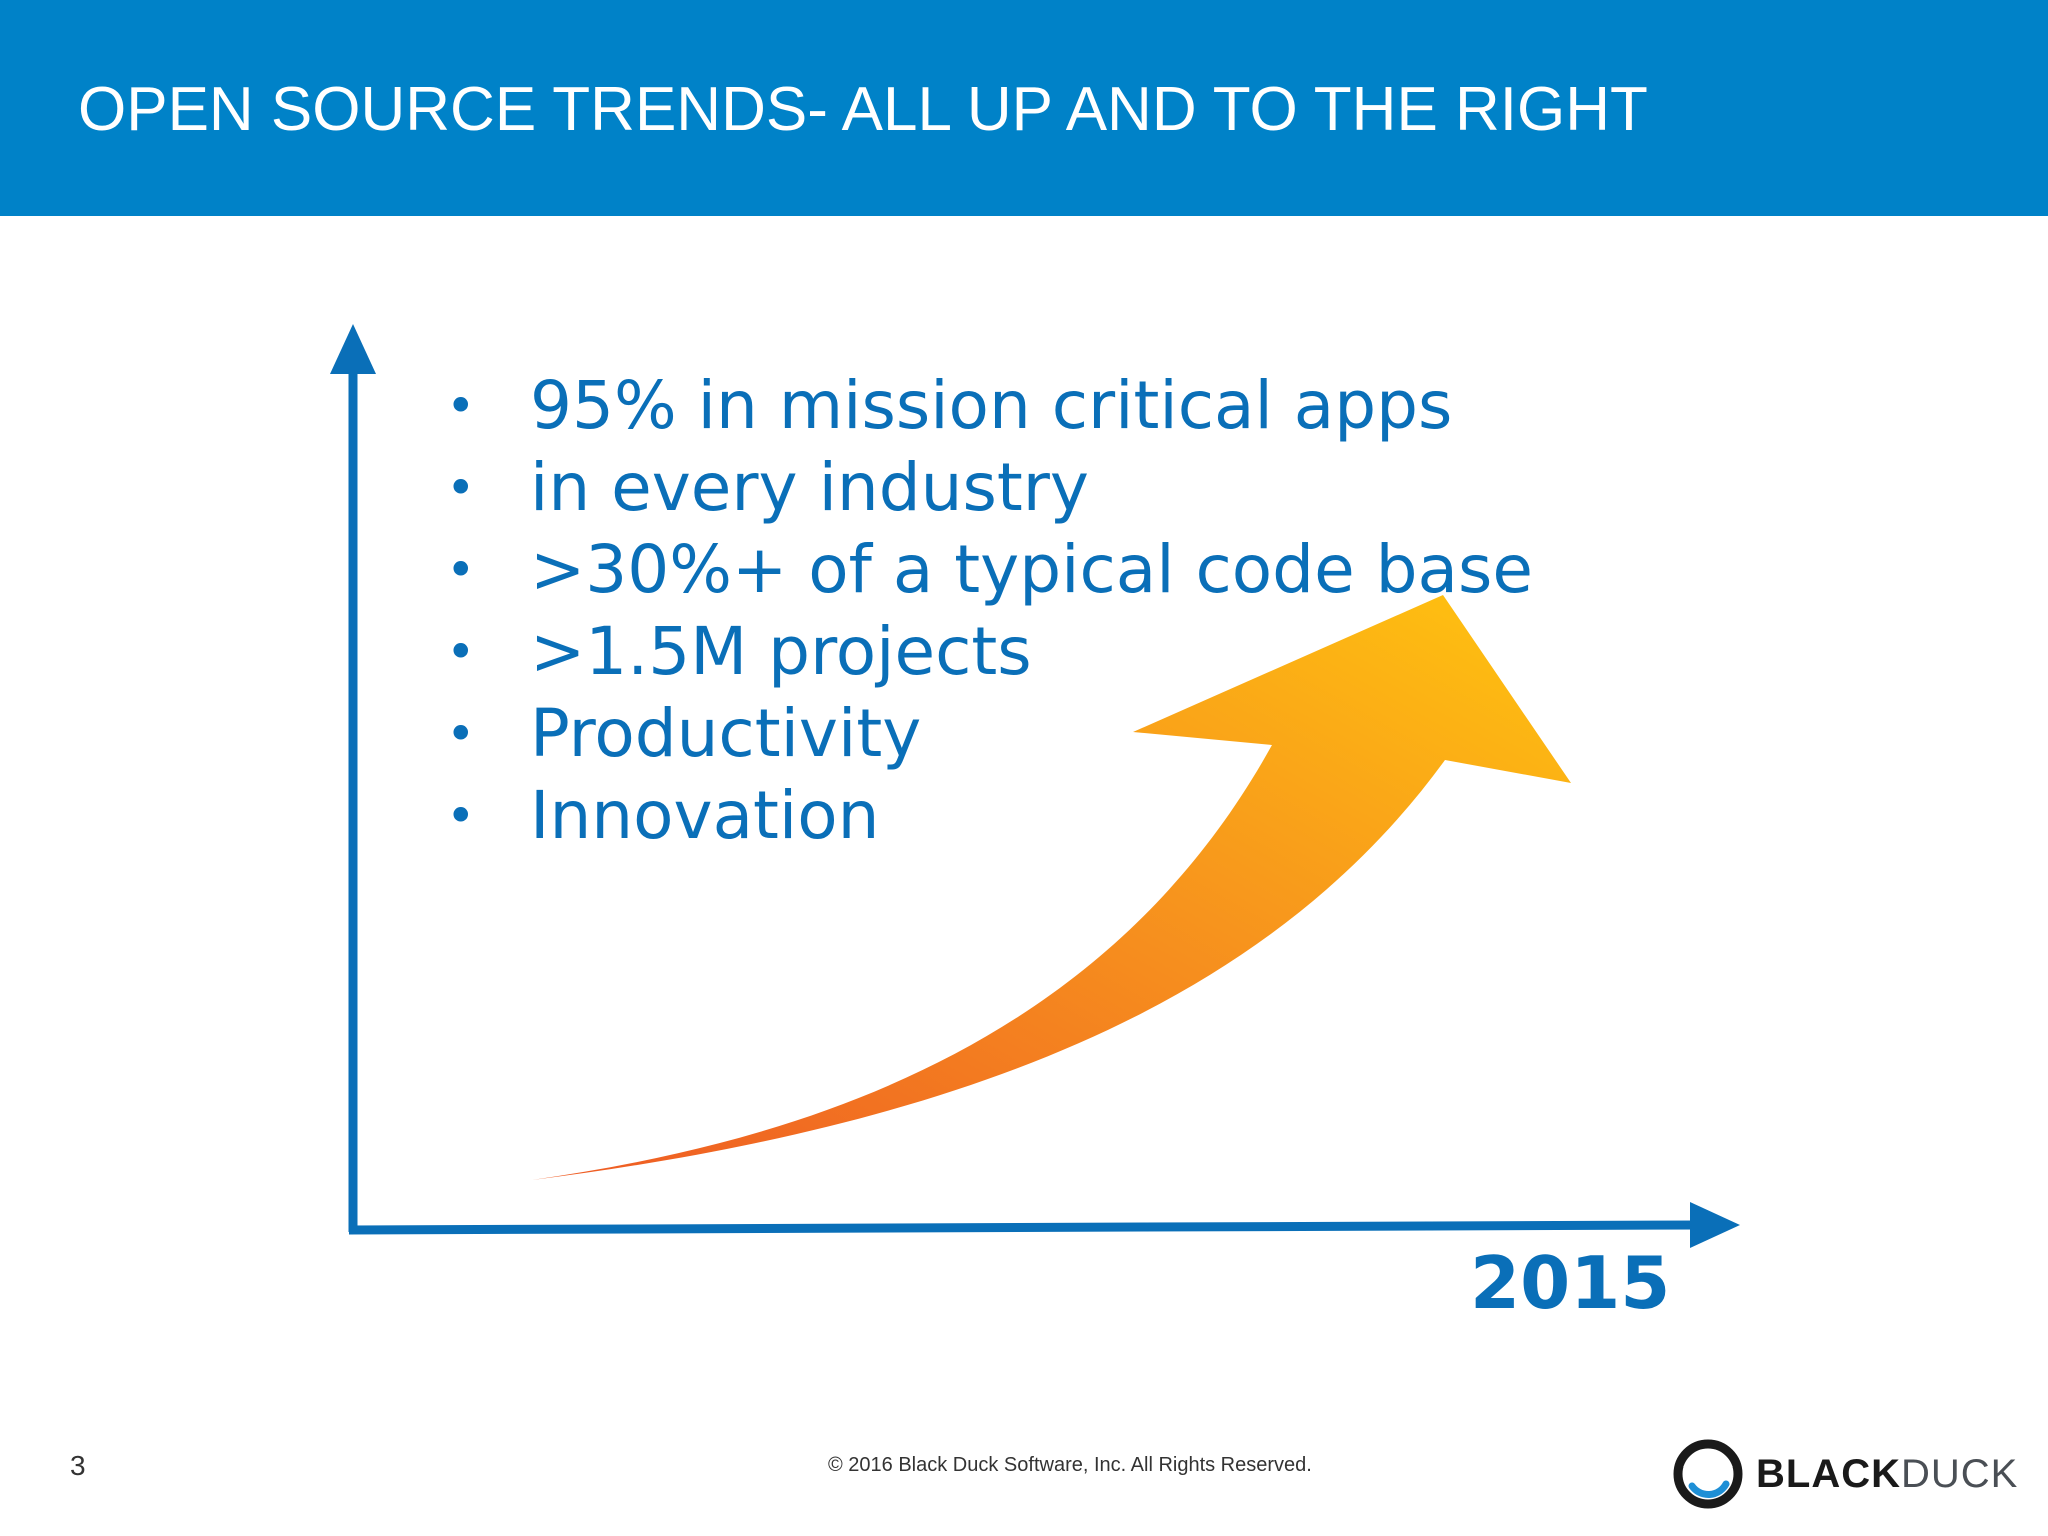 The image size is (2048, 1536). Describe the element at coordinates (1828, 1474) in the screenshot. I see `logo-wordmark-black: BLACK` at that location.